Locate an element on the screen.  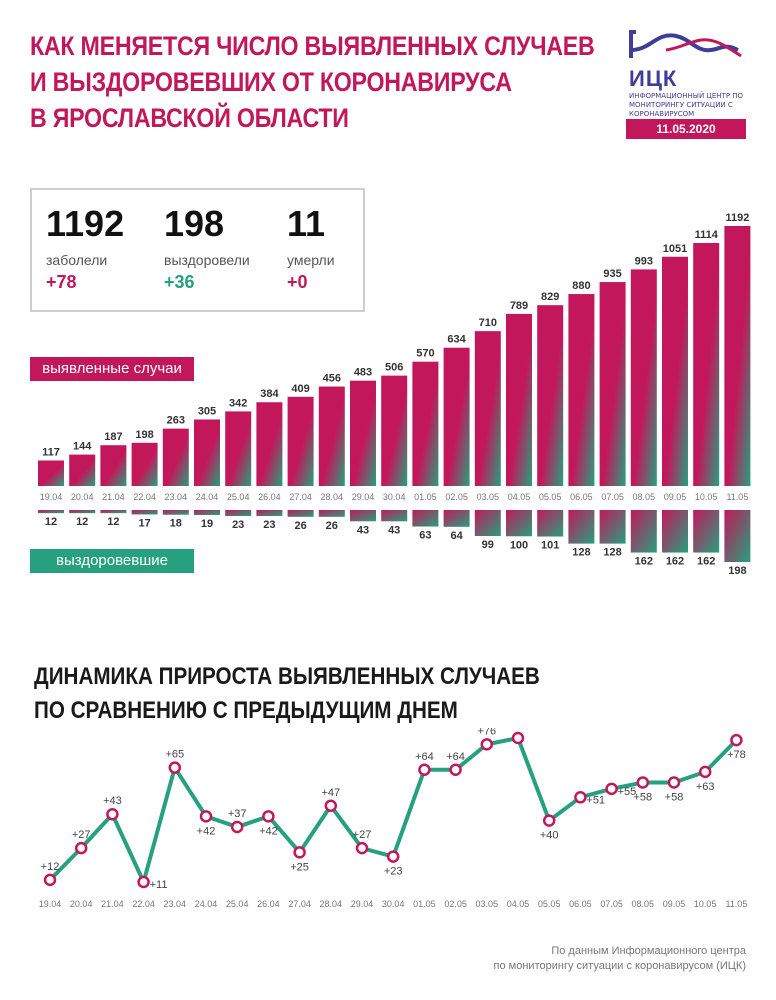
recovered-value-label: 128 is located at coordinates (581, 553).